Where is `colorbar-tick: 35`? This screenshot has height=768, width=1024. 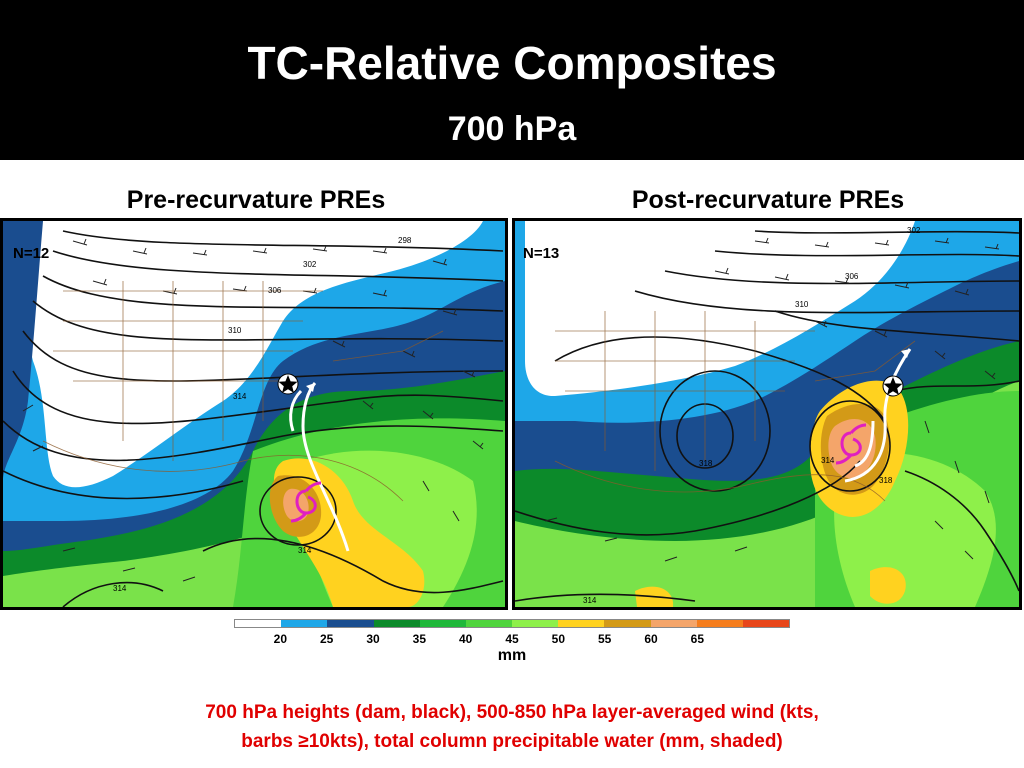
colorbar-tick: 35 is located at coordinates (419, 639).